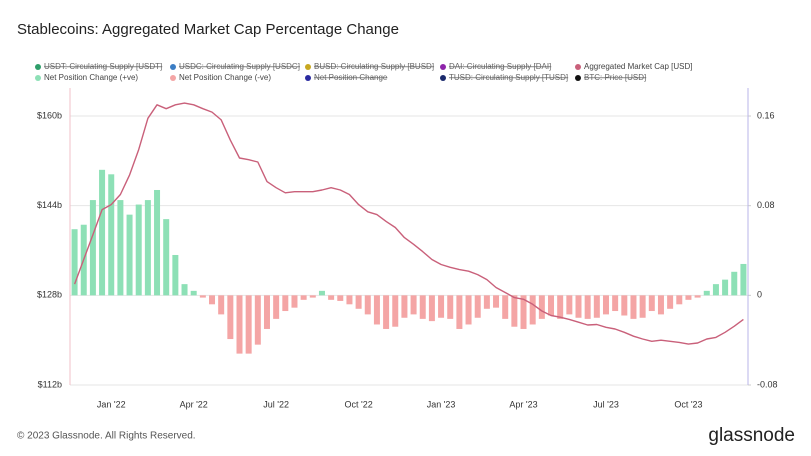 This screenshot has height=456, width=811. What do you see at coordinates (615, 77) in the screenshot?
I see `legend-label: BTC: Price [USD]` at bounding box center [615, 77].